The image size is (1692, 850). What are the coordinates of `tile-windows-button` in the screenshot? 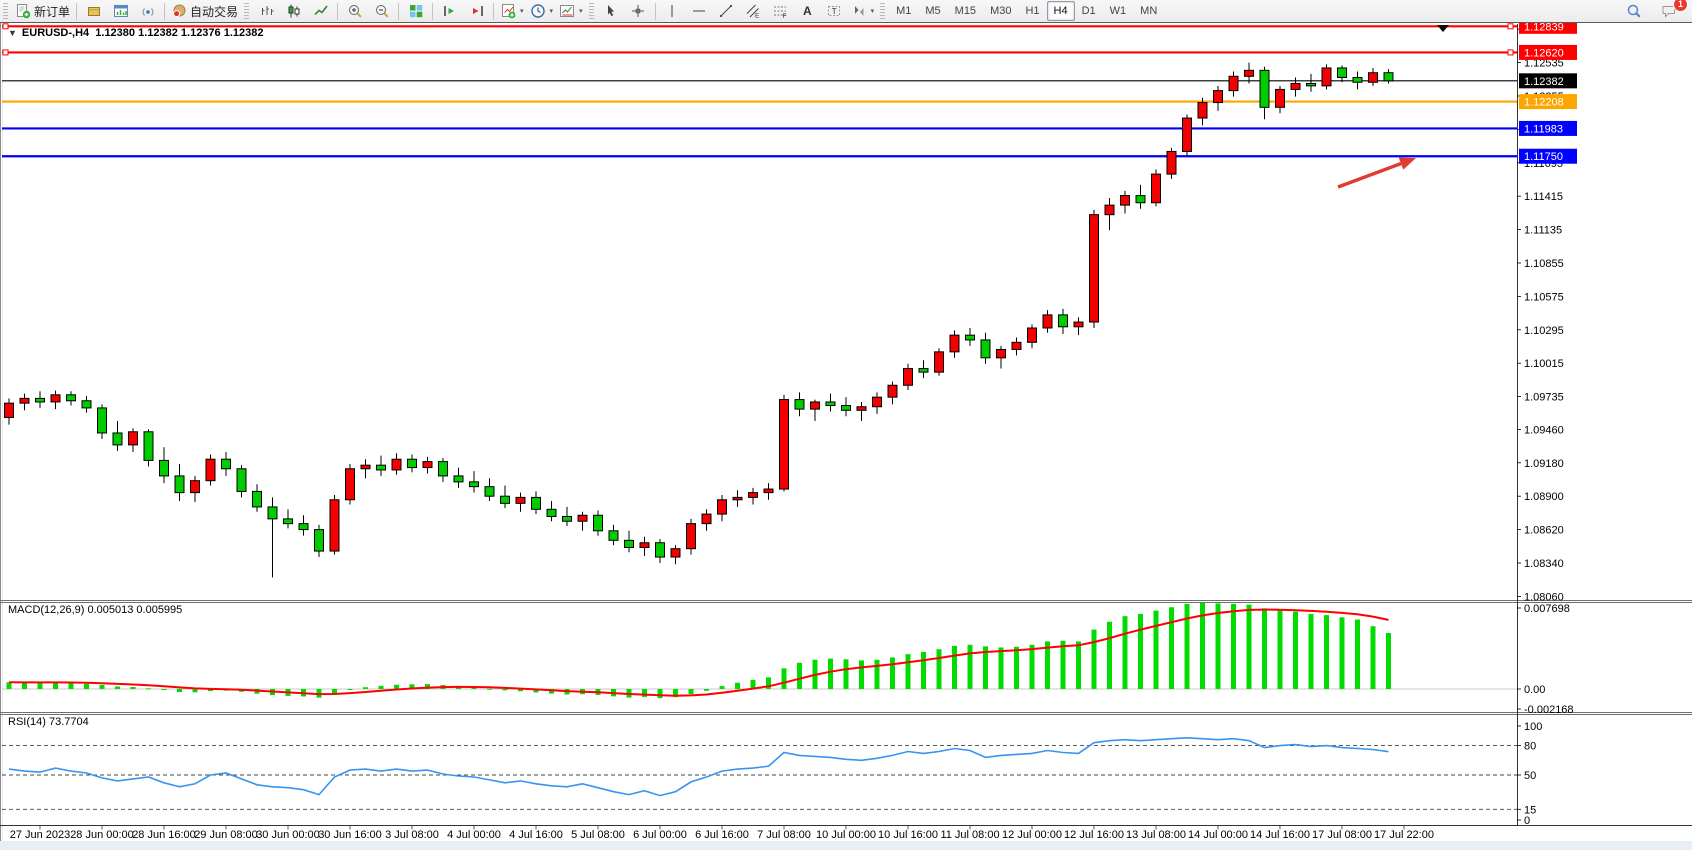 It's located at (415, 11).